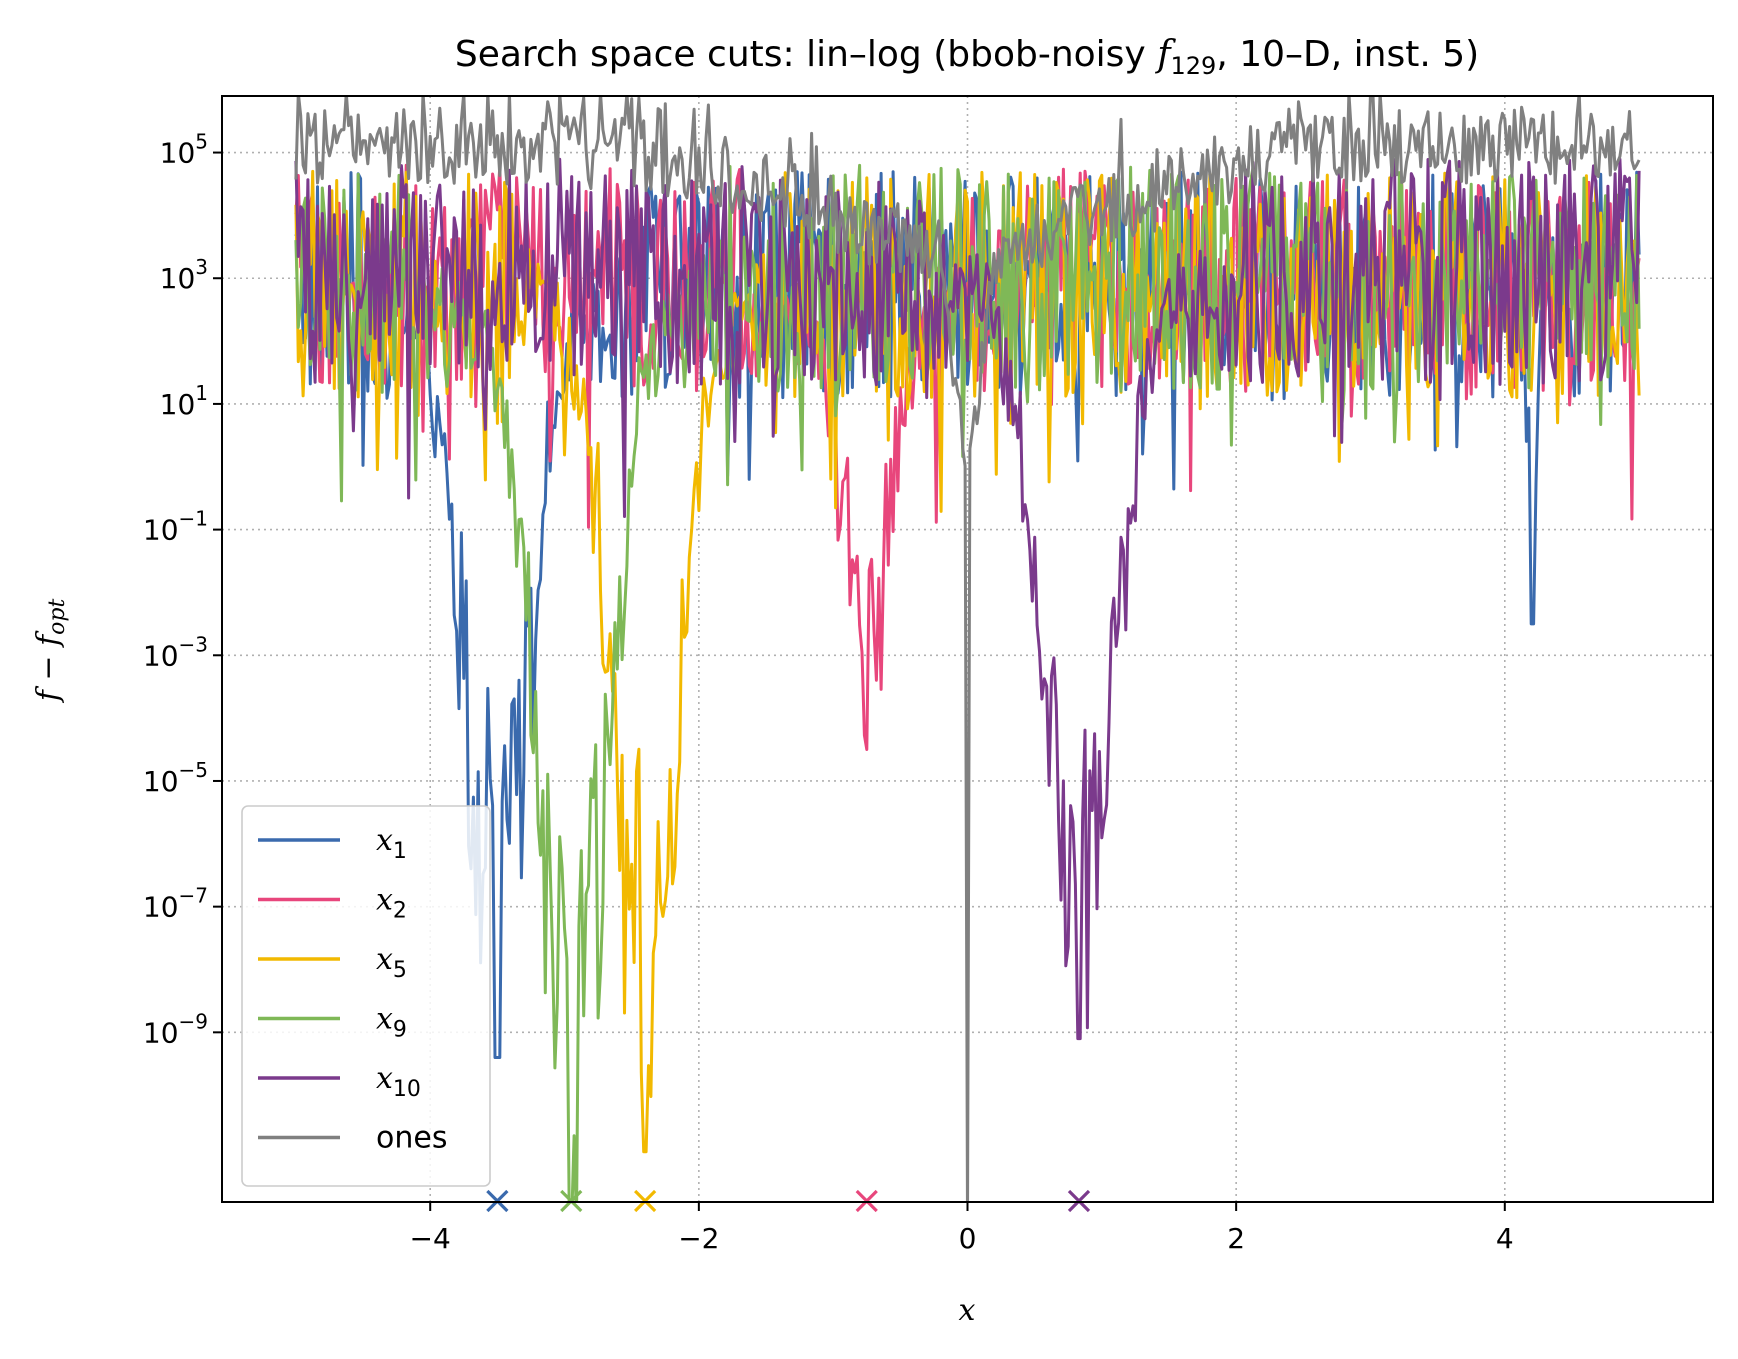 The height and width of the screenshot is (1359, 1738). I want to click on legend: x1 x2 x5 x9 x10 ones, so click(366, 996).